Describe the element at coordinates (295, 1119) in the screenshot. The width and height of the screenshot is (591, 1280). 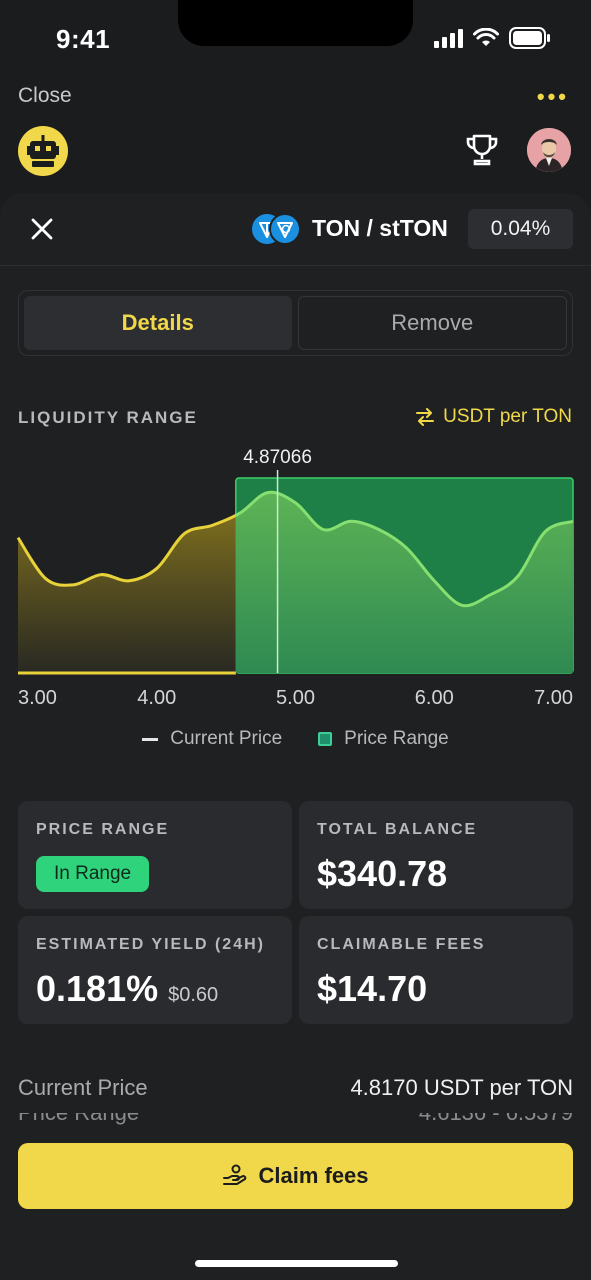
I see `price-range-row: Price Range 4.6136 - 6.5379` at that location.